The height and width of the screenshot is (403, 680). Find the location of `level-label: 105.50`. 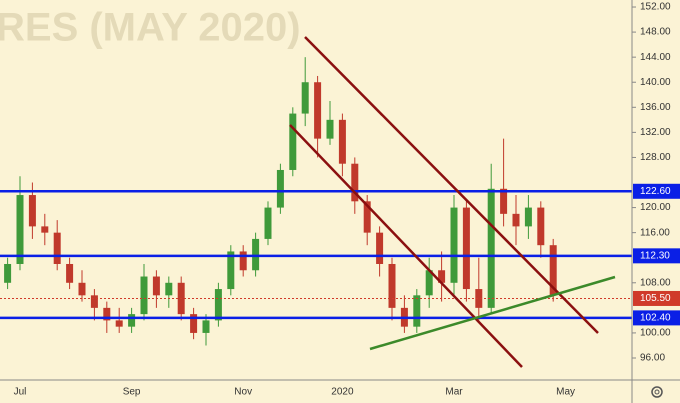

level-label: 105.50 is located at coordinates (655, 298).